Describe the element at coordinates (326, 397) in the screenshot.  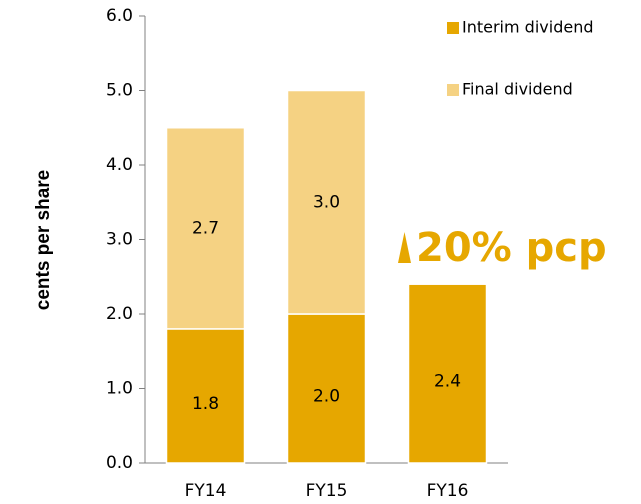
I see `data-label: 2.0` at that location.